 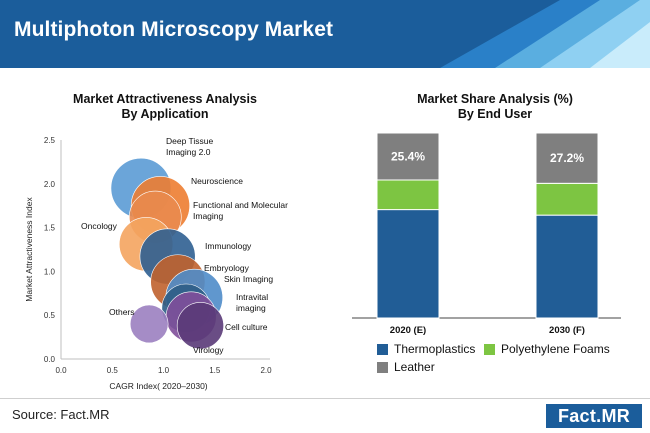 What do you see at coordinates (99, 226) in the screenshot?
I see `bubble-label: Oncology` at bounding box center [99, 226].